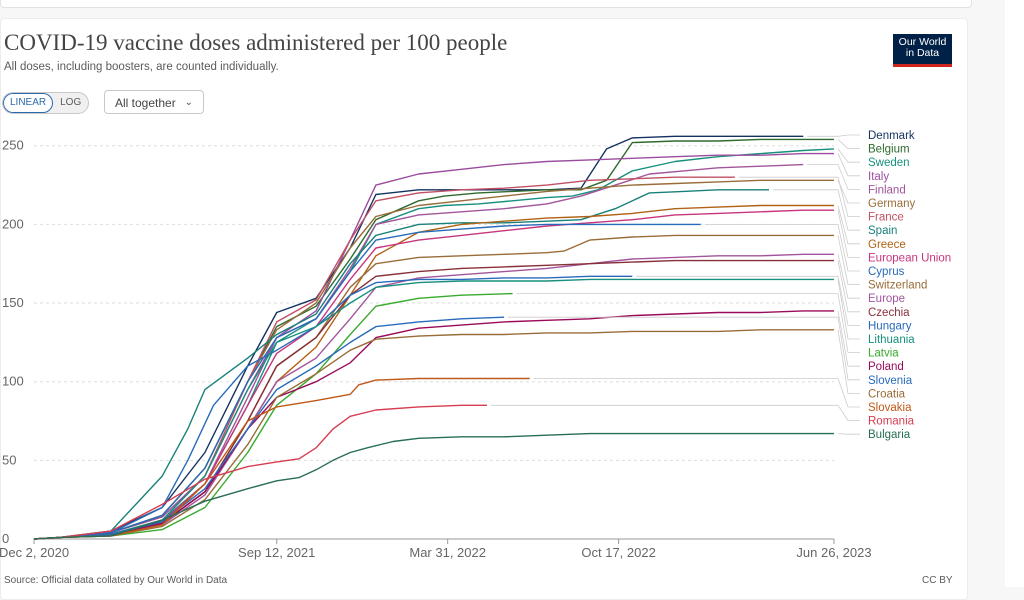  What do you see at coordinates (922, 53) in the screenshot?
I see `logo-line-2: in Data` at bounding box center [922, 53].